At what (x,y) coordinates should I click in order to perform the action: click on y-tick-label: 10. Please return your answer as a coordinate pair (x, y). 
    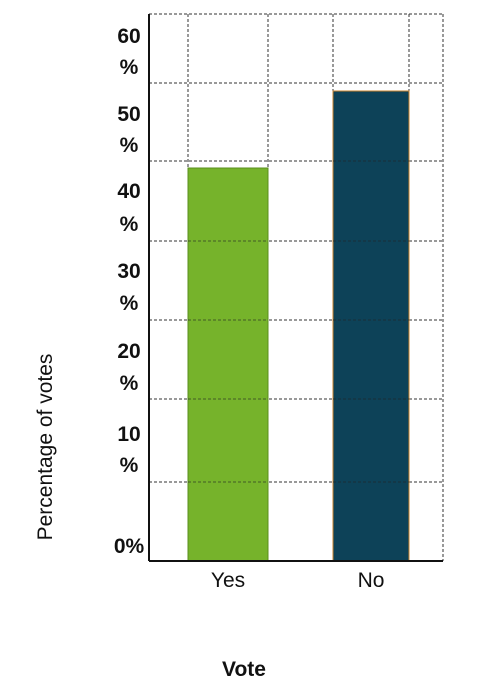
    Looking at the image, I should click on (128, 434).